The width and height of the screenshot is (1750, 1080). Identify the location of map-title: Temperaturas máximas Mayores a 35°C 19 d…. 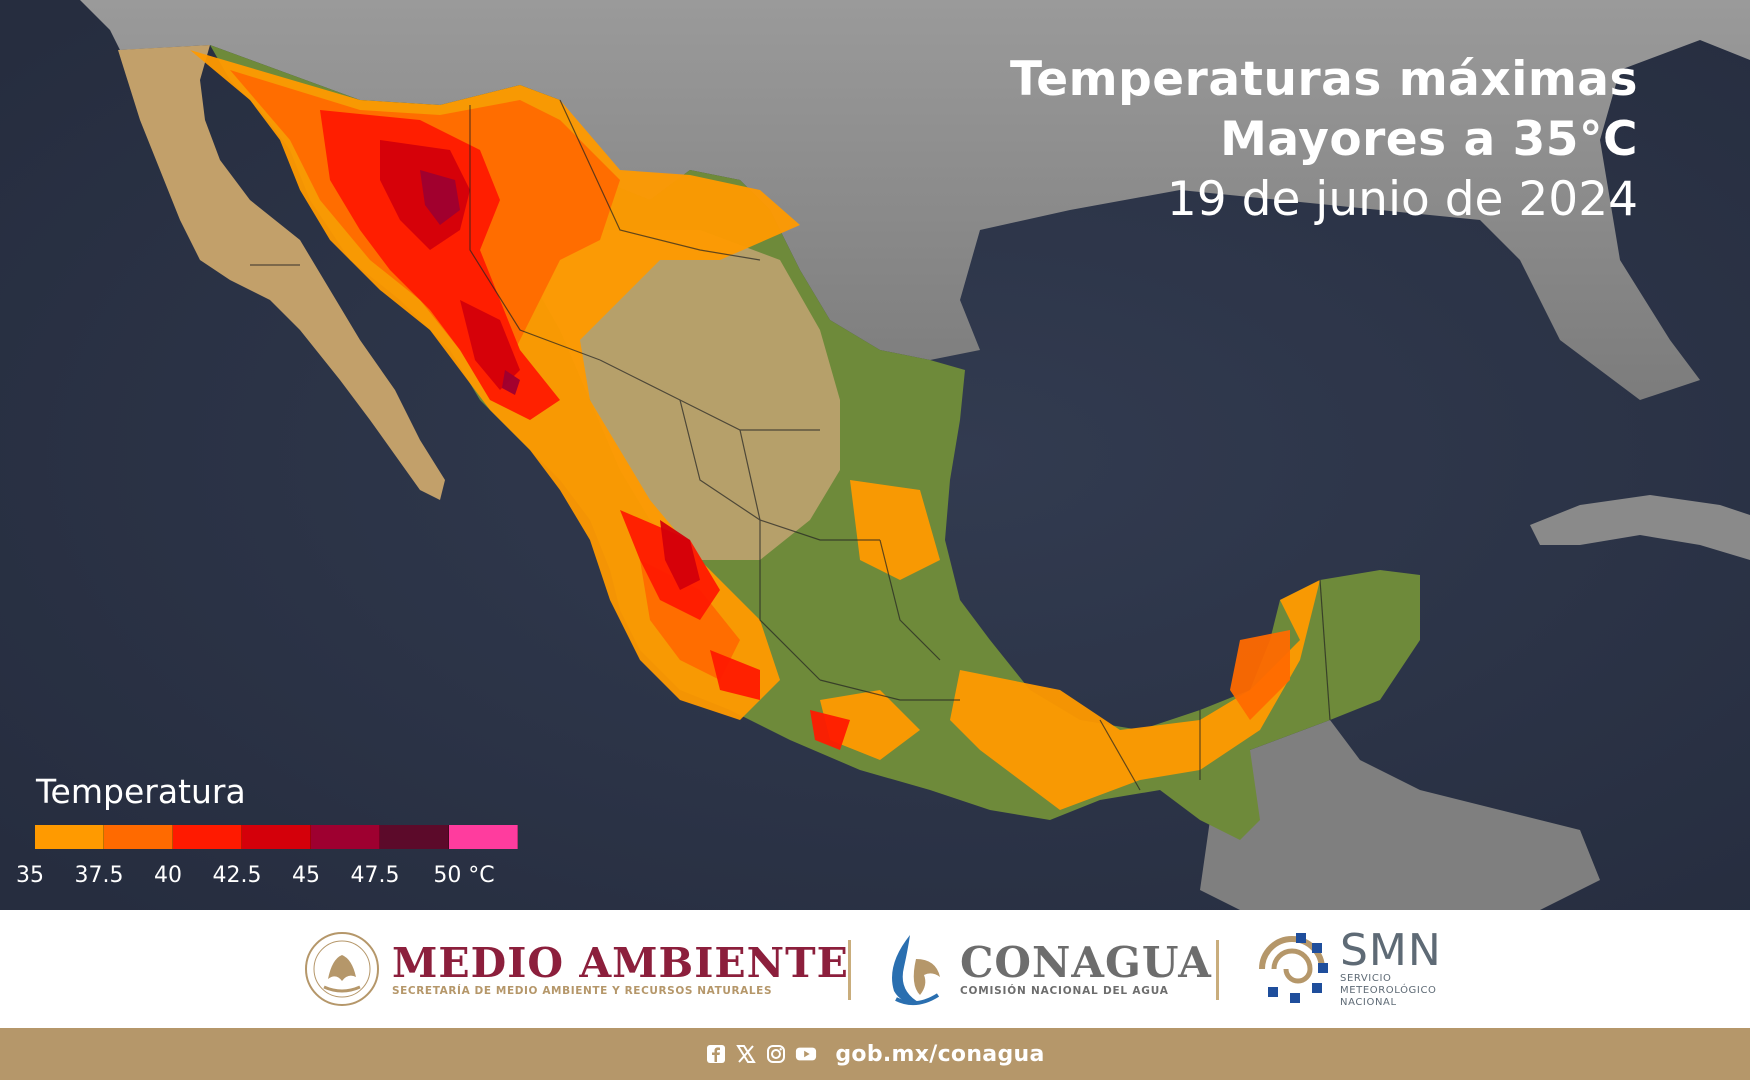
(1324, 140).